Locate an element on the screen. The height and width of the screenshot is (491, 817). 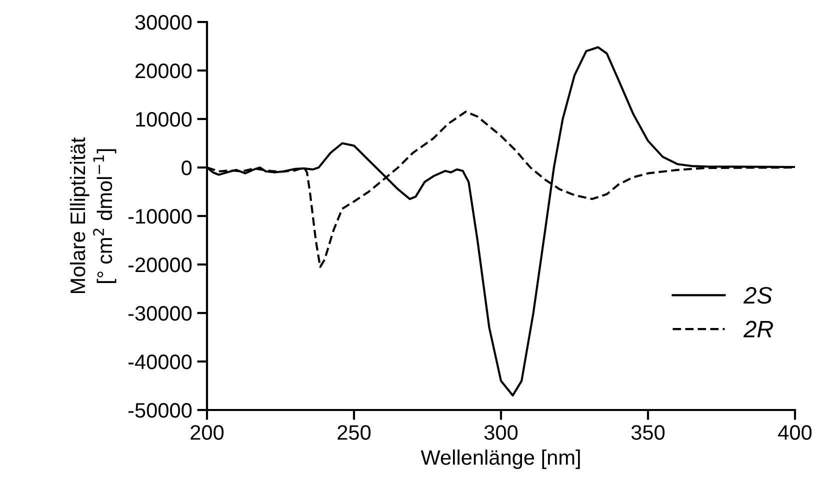
x-tick-label: 300 is located at coordinates (501, 432).